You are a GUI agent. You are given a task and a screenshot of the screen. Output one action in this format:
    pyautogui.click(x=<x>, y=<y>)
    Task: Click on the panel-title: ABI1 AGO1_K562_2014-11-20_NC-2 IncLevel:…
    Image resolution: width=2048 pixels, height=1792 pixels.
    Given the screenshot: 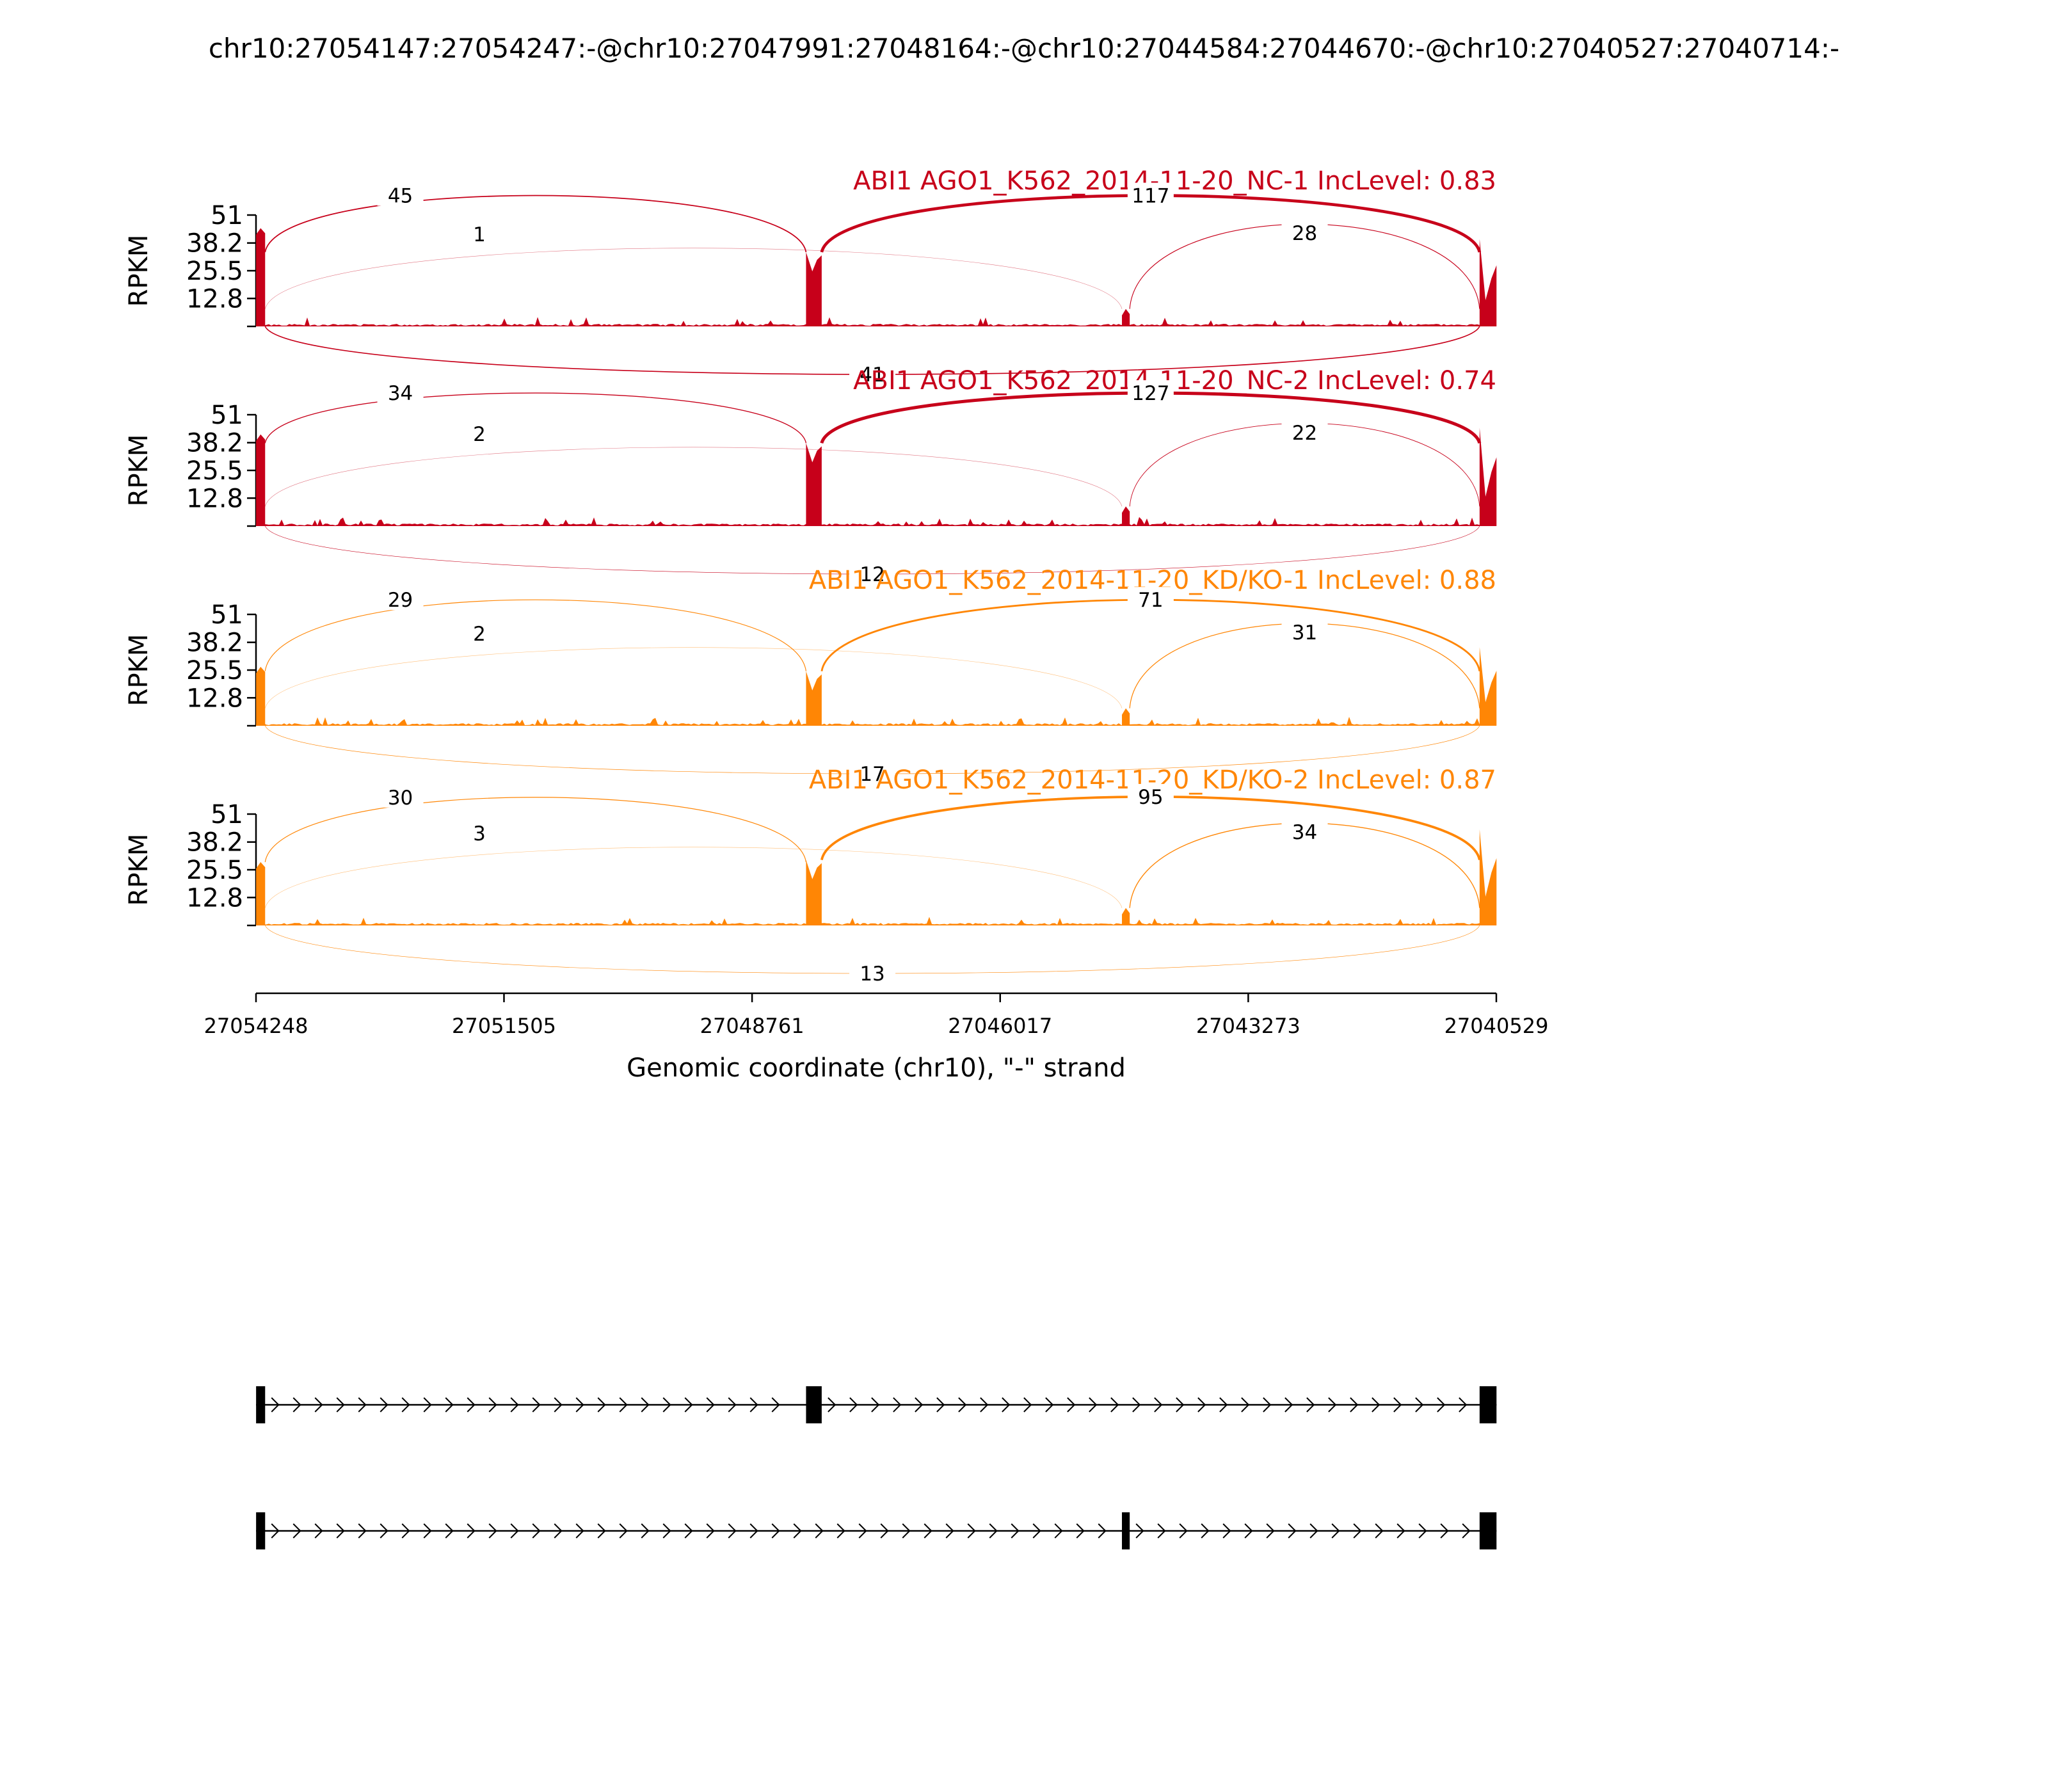 What is the action you would take?
    pyautogui.click(x=1174, y=381)
    